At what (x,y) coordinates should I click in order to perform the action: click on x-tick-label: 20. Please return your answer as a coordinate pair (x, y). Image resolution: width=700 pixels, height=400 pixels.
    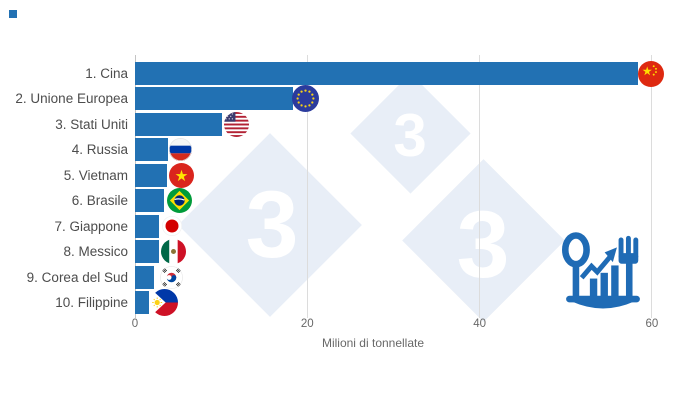
    Looking at the image, I should click on (307, 324).